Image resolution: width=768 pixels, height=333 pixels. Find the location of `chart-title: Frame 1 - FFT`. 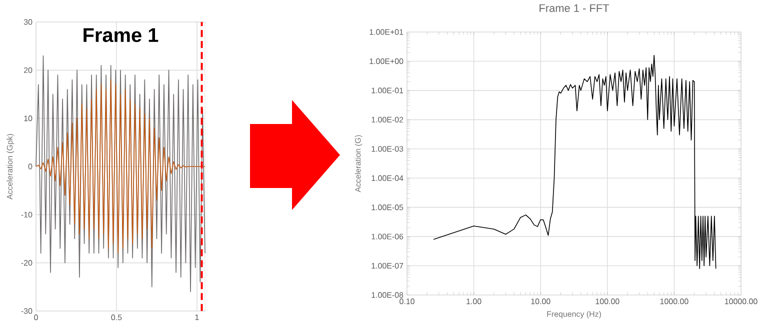

chart-title: Frame 1 - FFT is located at coordinates (575, 8).